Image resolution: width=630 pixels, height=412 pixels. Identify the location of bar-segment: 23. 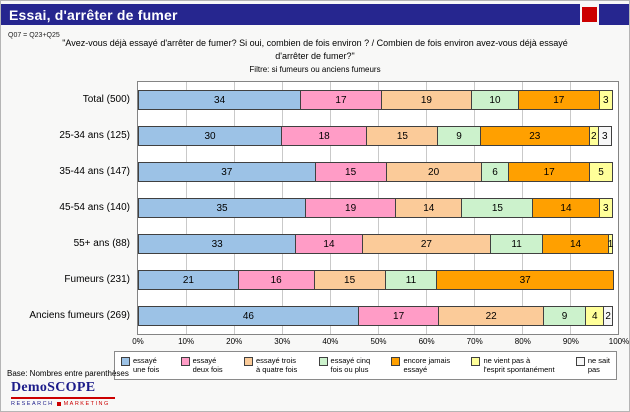
(534, 136).